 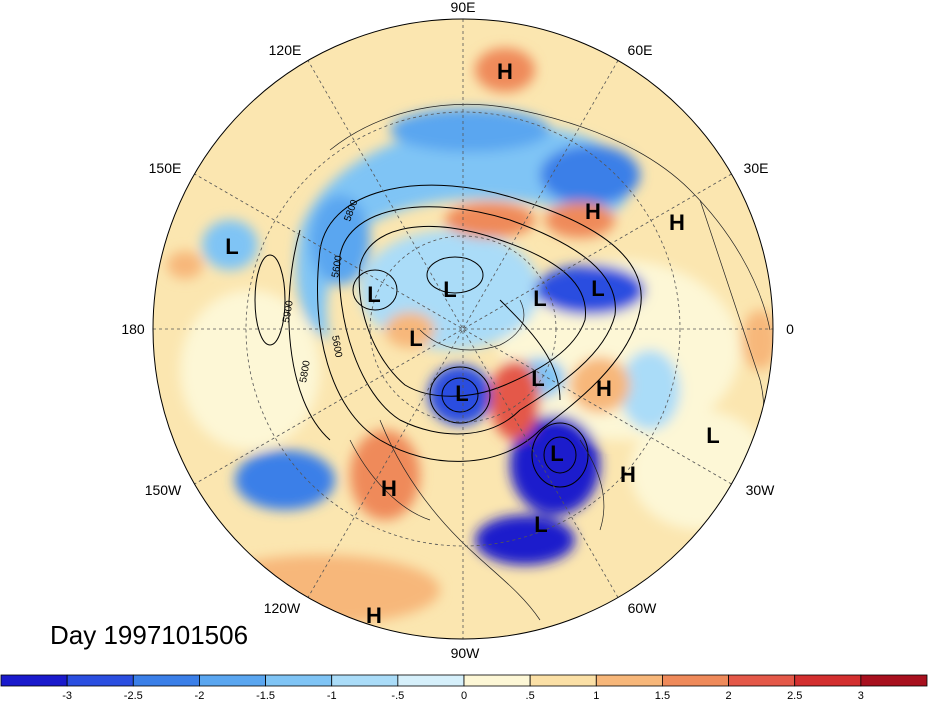 What do you see at coordinates (305, 371) in the screenshot?
I see `contour-label: 5800` at bounding box center [305, 371].